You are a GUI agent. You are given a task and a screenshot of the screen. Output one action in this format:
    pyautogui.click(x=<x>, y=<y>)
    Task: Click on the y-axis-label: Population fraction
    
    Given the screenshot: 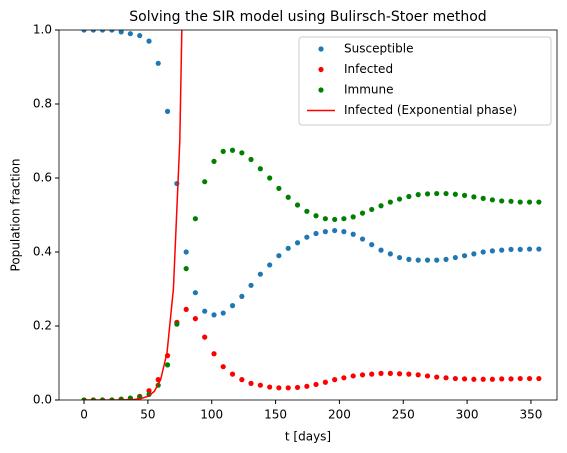 What is the action you would take?
    pyautogui.click(x=16, y=215)
    